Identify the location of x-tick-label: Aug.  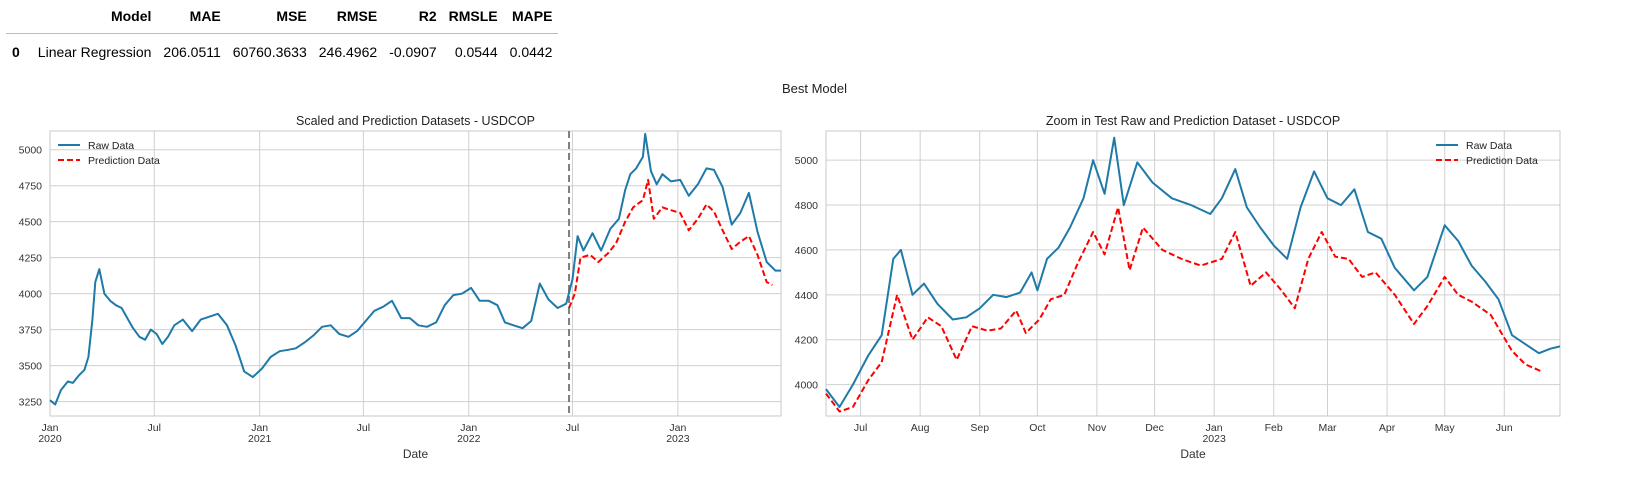
(920, 428).